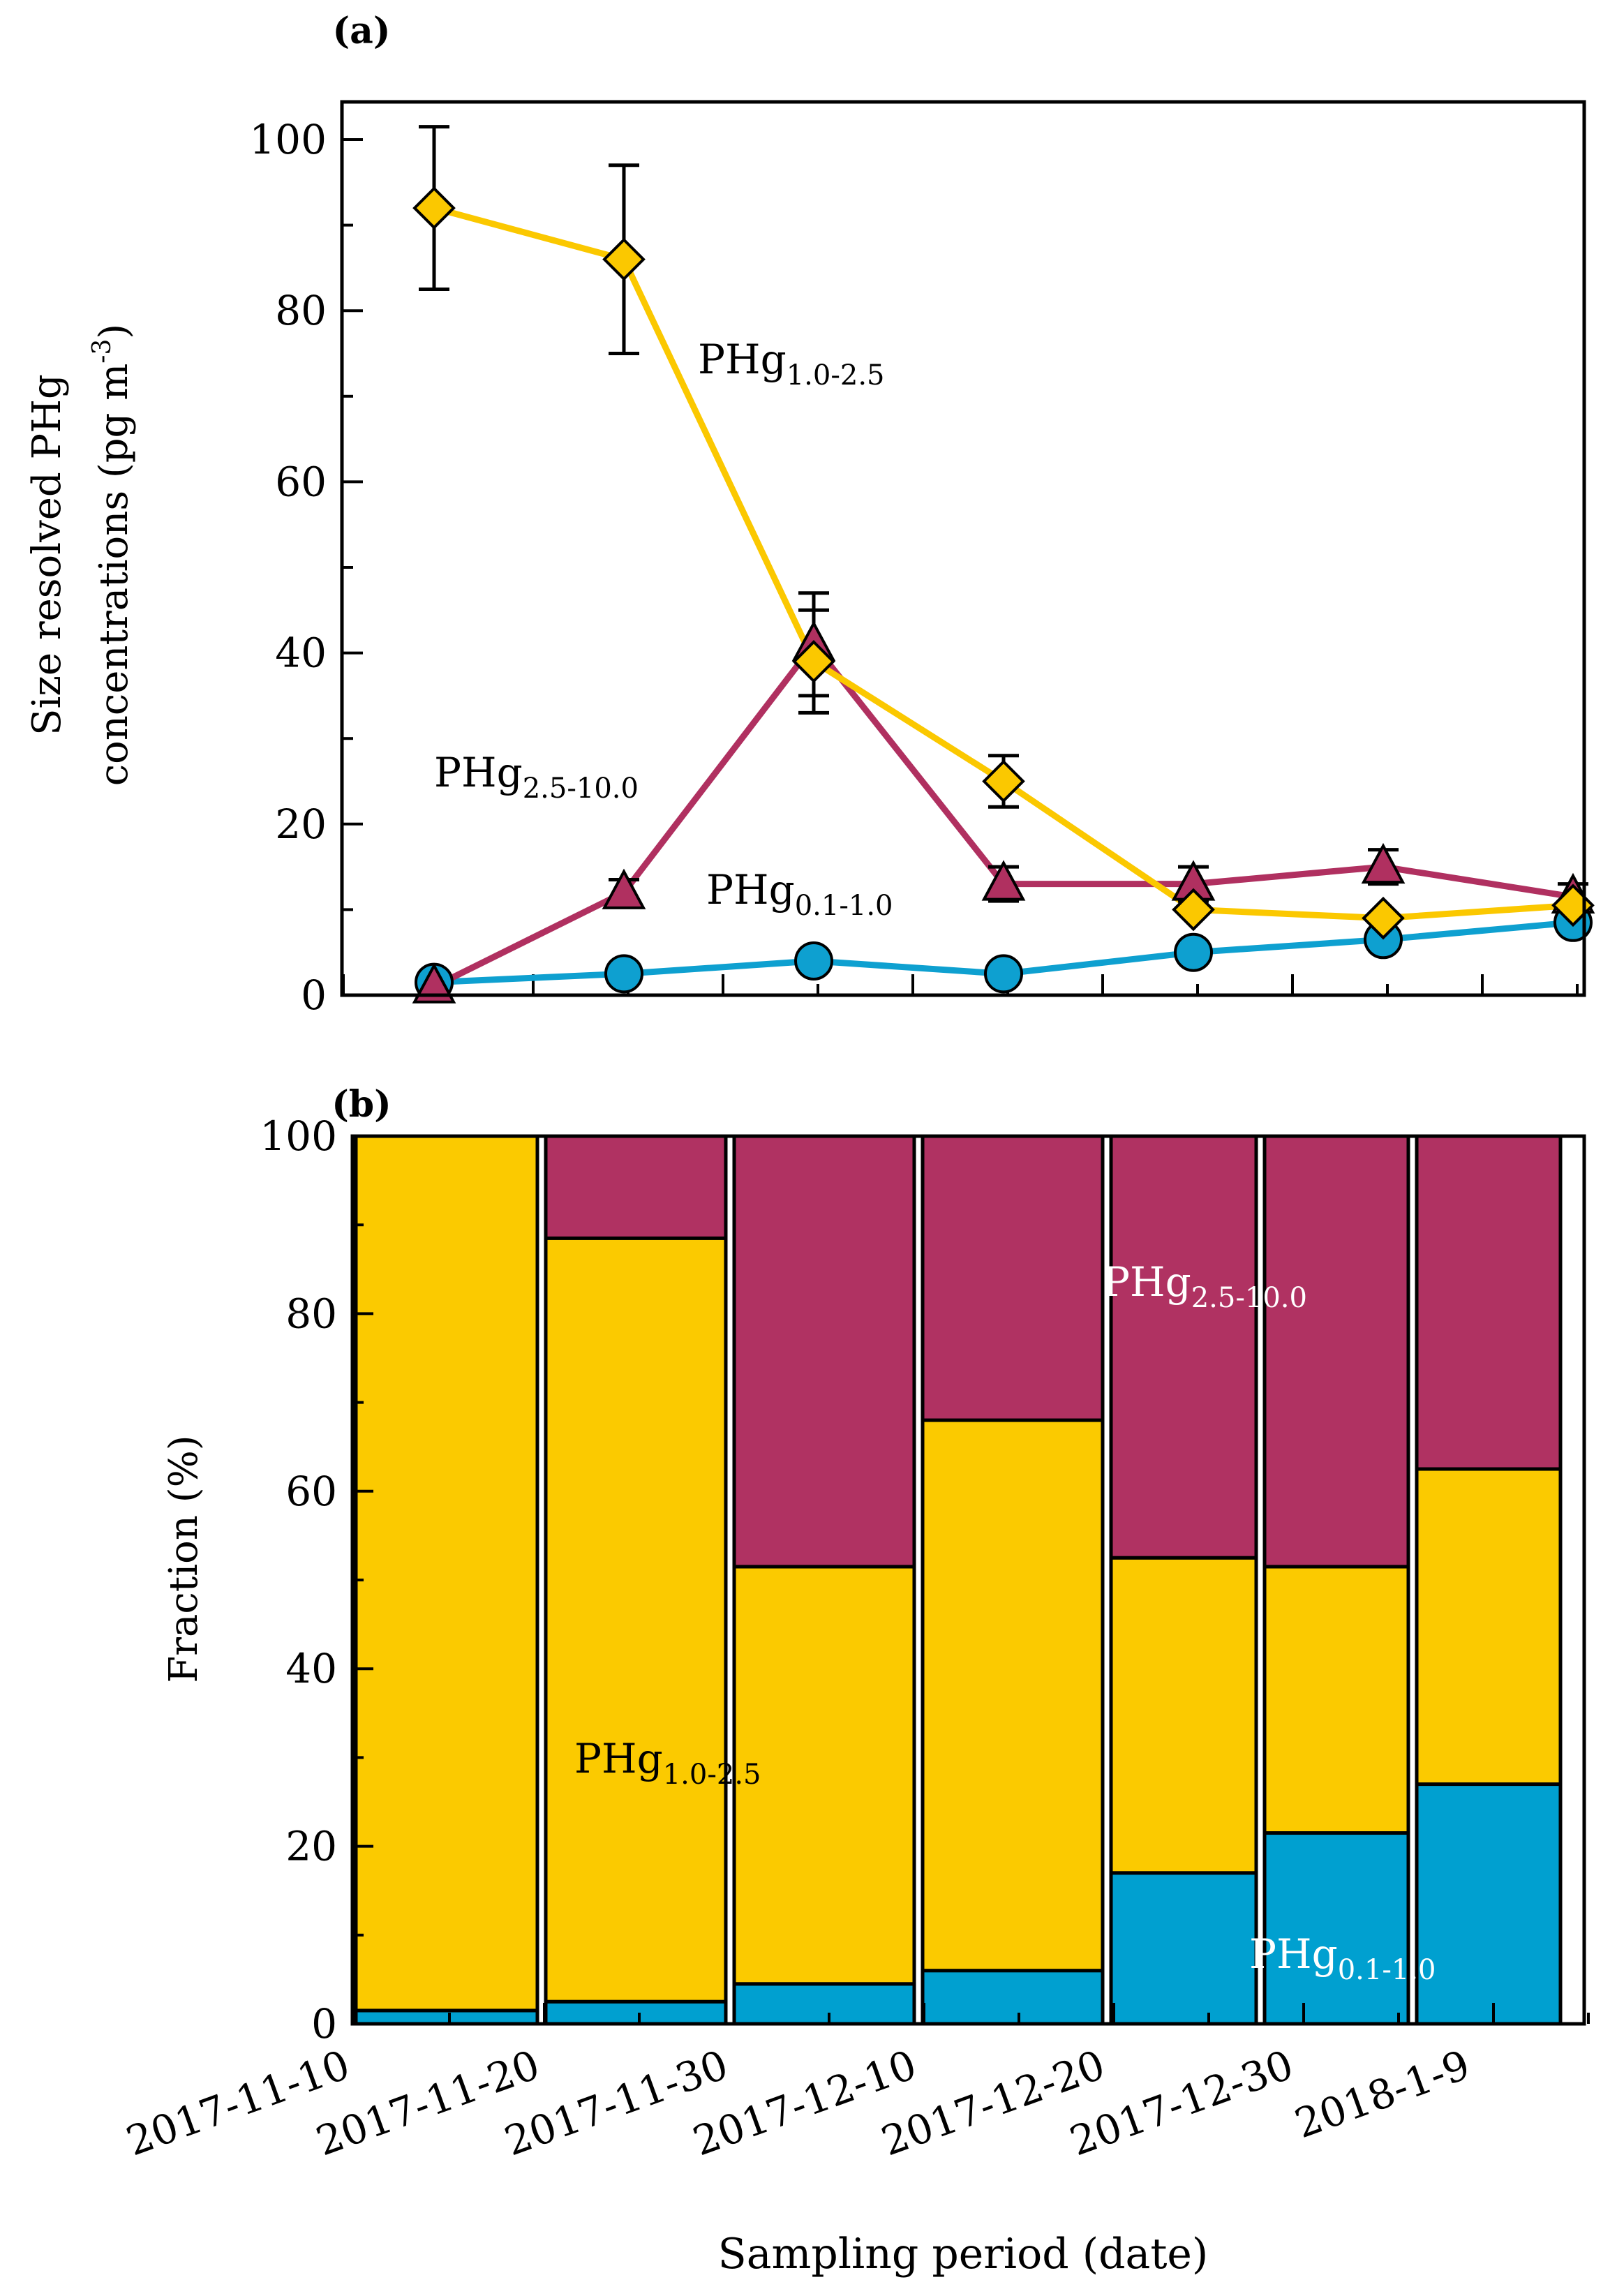 This screenshot has width=1617, height=2296. What do you see at coordinates (1205, 1286) in the screenshot?
I see `panel-b-label-phg-2-5-10-0: PHg2.5-10.0` at bounding box center [1205, 1286].